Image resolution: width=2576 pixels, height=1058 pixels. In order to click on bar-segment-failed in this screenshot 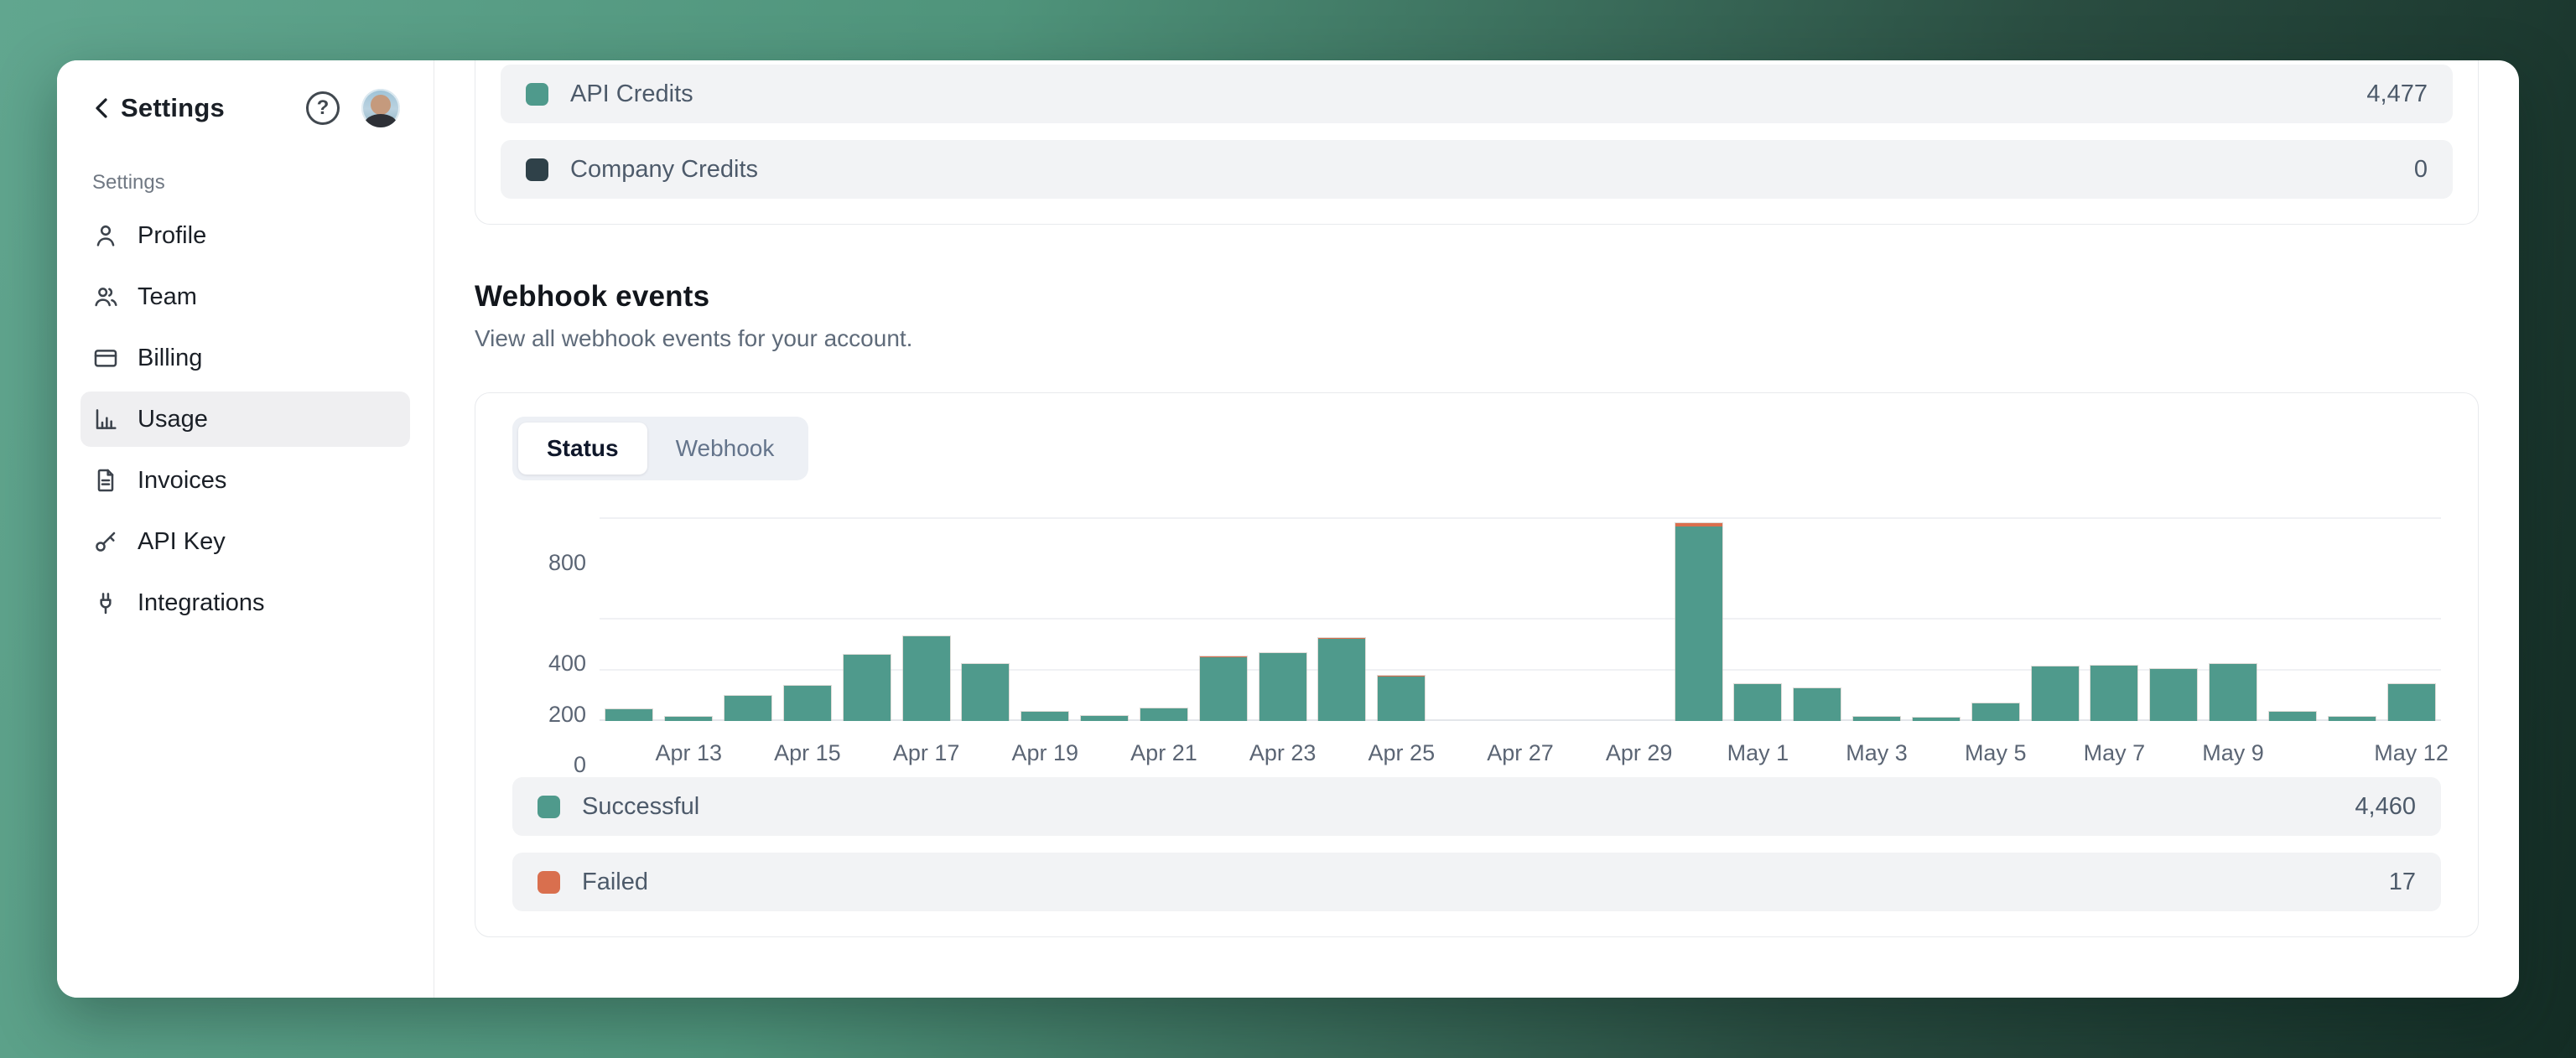, I will do `click(1342, 639)`.